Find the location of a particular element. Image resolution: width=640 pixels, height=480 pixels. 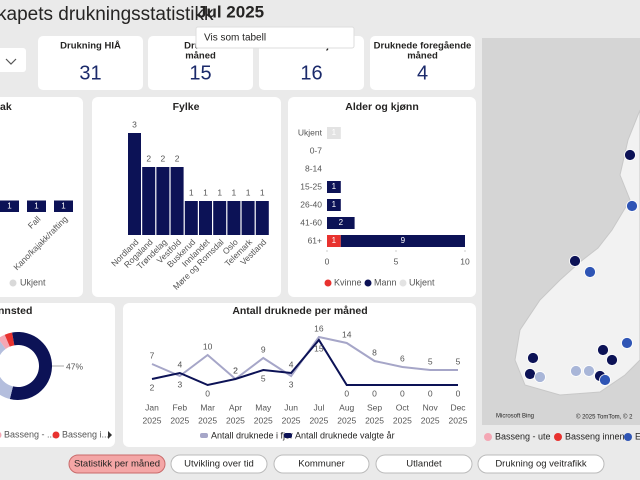

data-label: 9 is located at coordinates (263, 349).